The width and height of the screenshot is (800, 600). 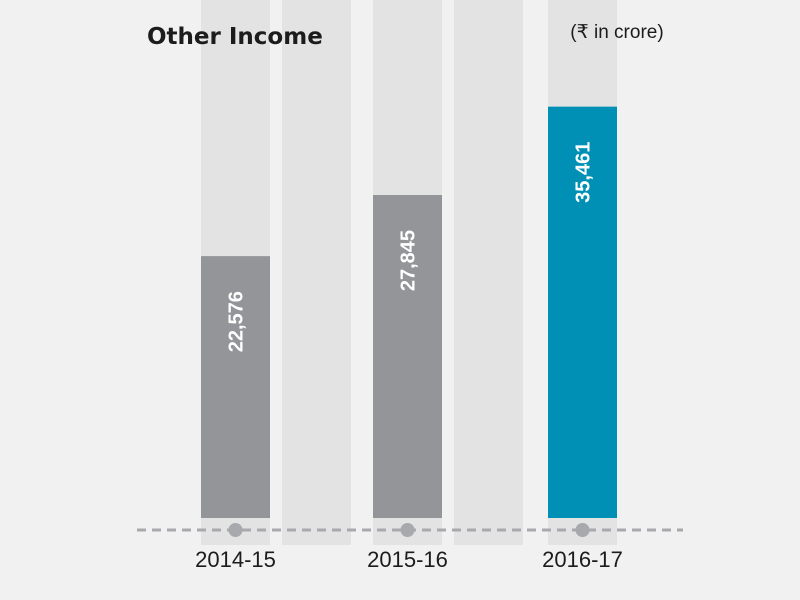 I want to click on category-labels: 2014-15 2015-16 2016-17, so click(x=409, y=559).